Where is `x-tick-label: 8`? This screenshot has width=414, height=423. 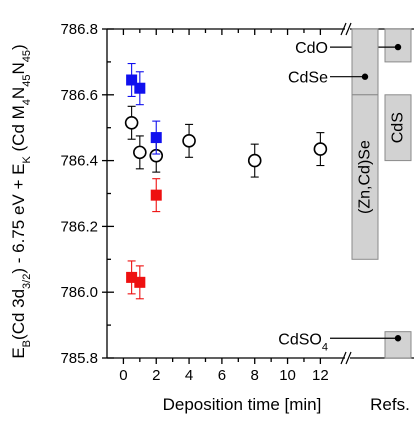
x-tick-label: 8 is located at coordinates (255, 375).